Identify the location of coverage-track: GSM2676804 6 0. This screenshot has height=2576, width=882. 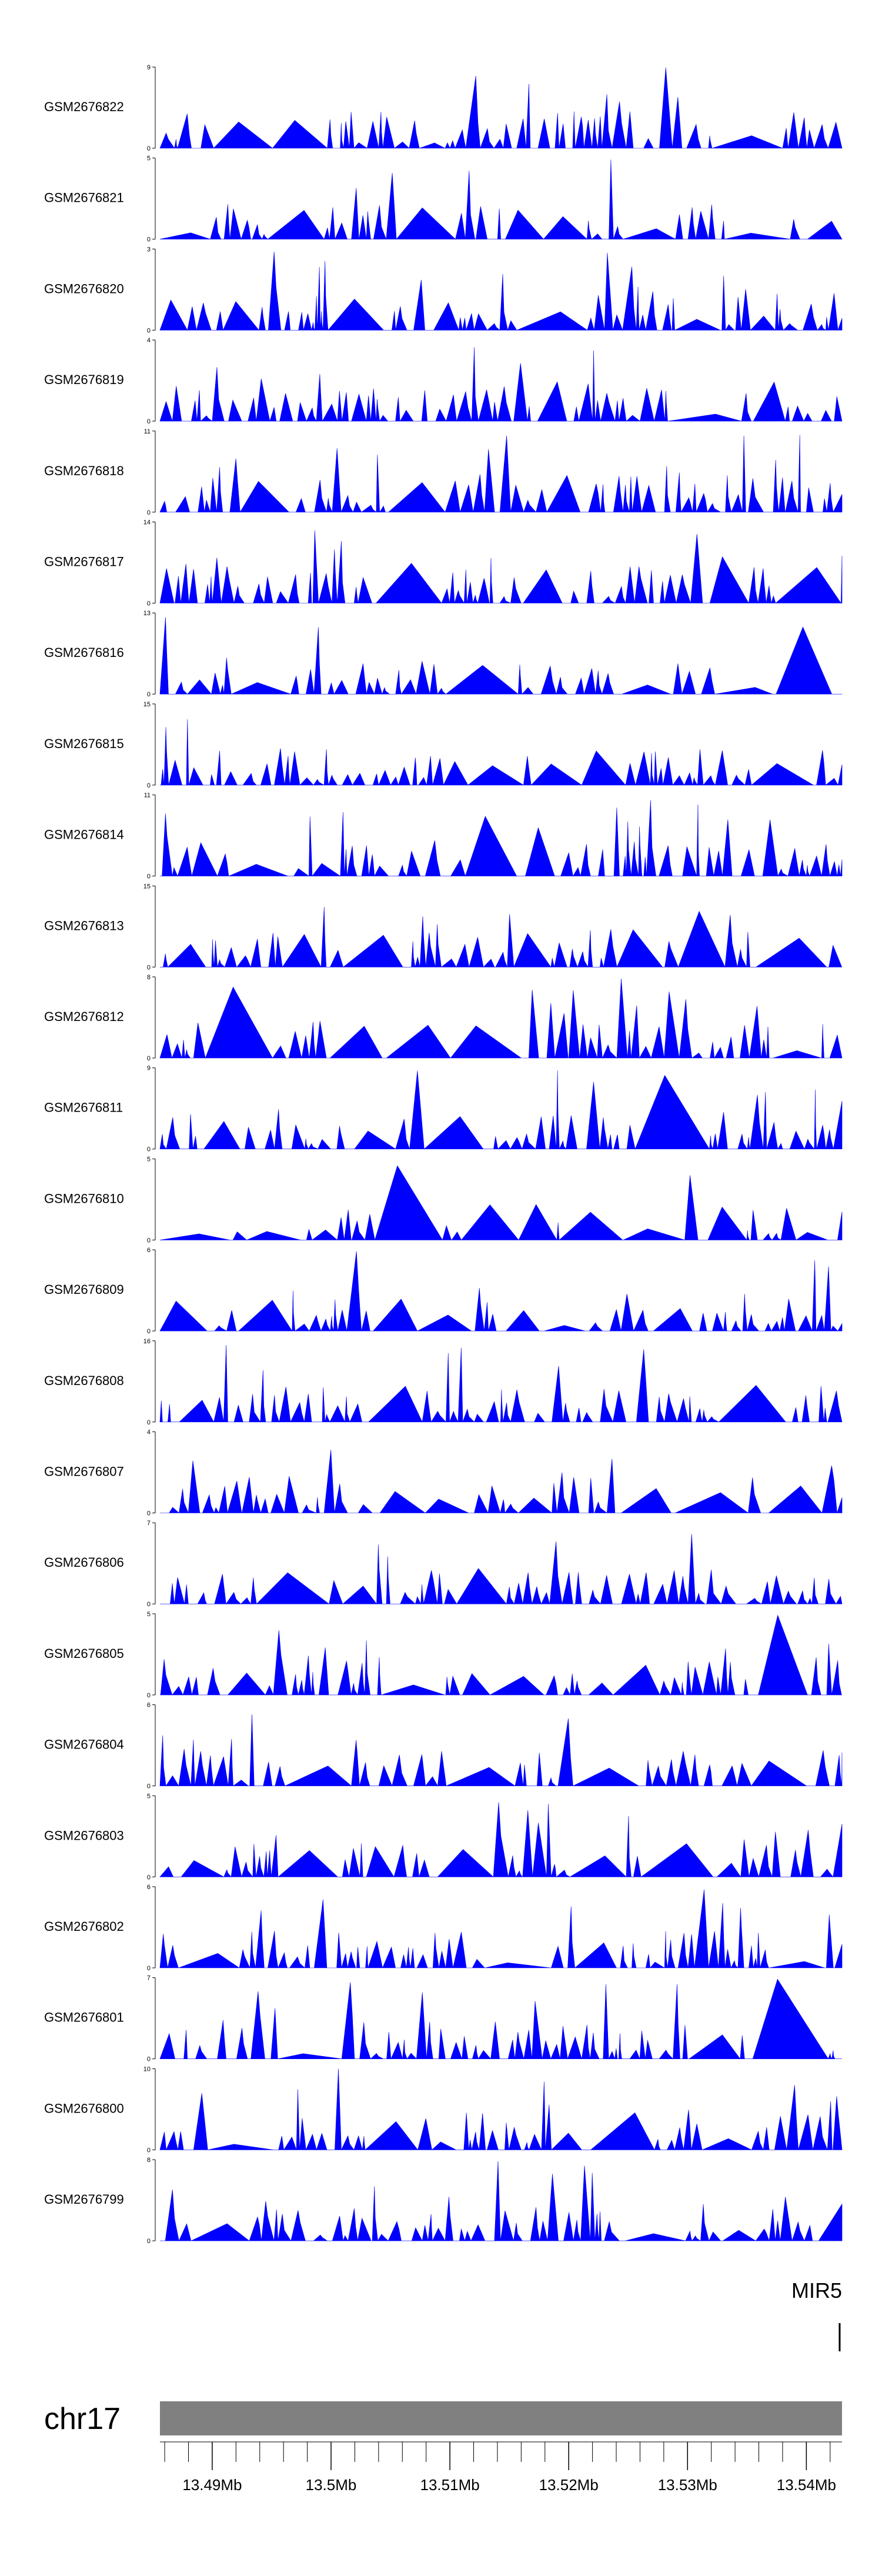
(443, 1746).